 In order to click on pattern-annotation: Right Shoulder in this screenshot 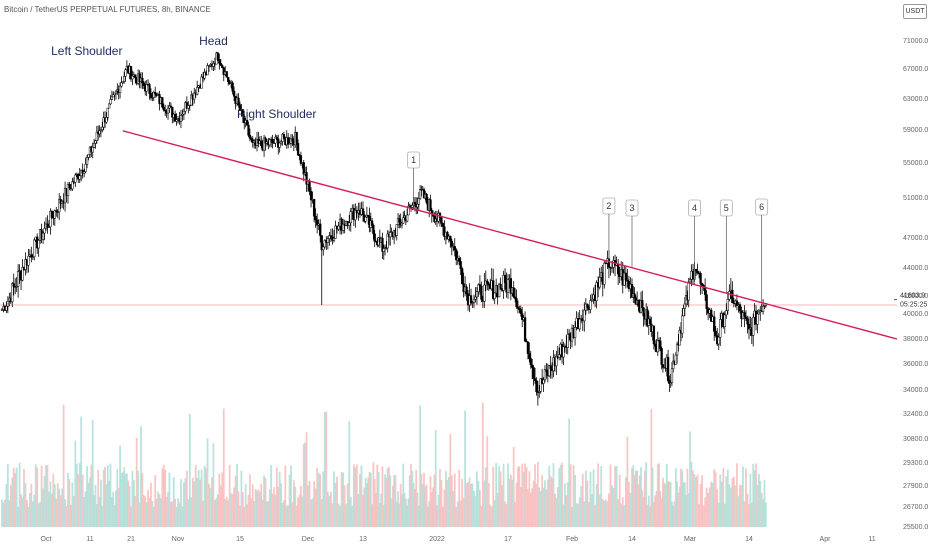, I will do `click(276, 114)`.